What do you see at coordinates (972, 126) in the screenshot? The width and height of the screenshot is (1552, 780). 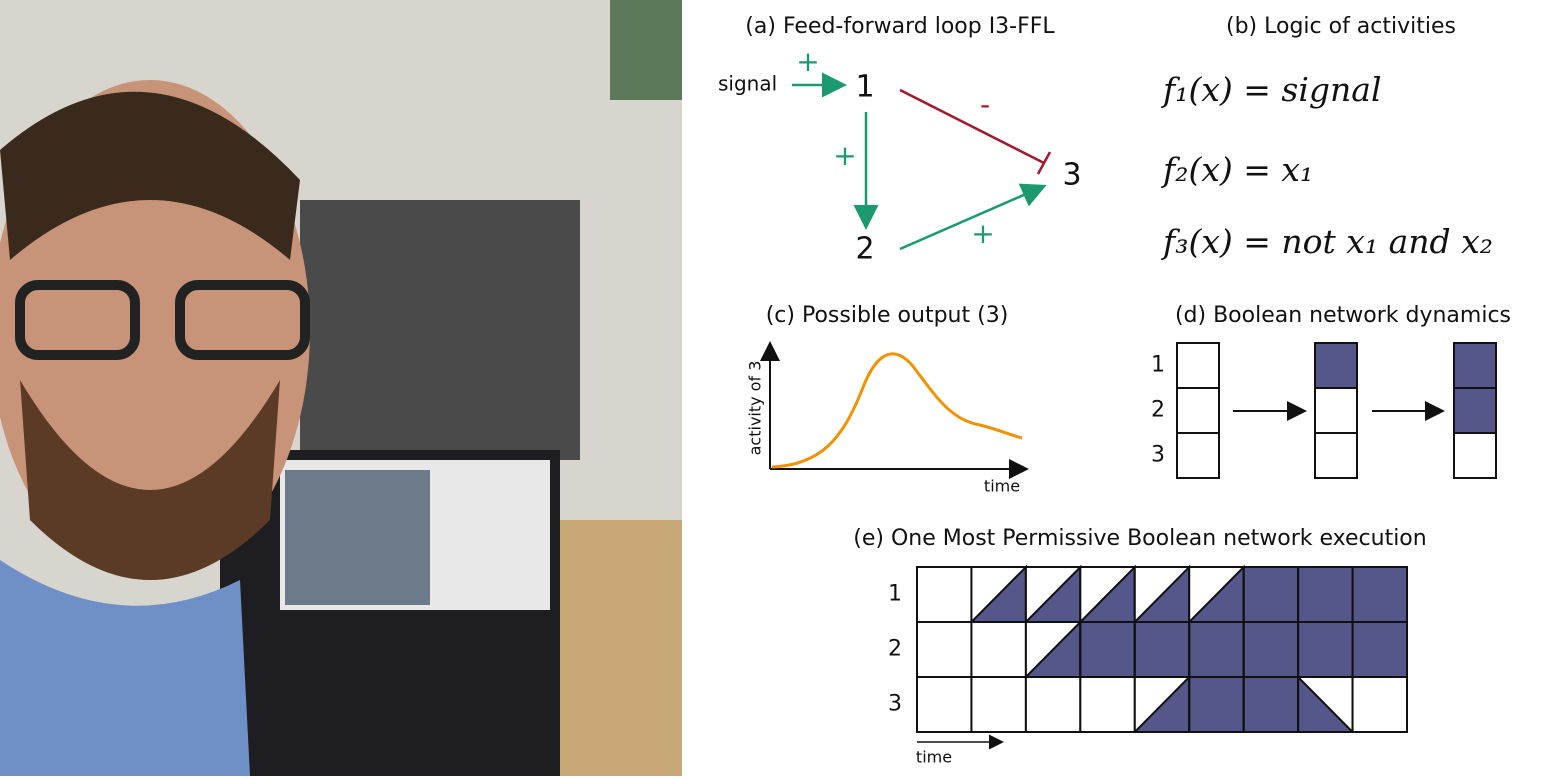 I see `inhibition` at bounding box center [972, 126].